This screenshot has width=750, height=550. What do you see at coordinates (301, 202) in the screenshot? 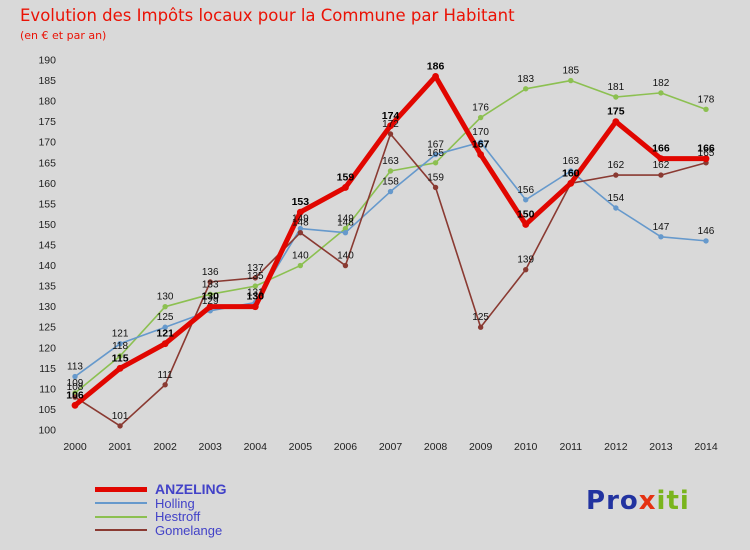
I see `data-point-label: 153` at bounding box center [301, 202].